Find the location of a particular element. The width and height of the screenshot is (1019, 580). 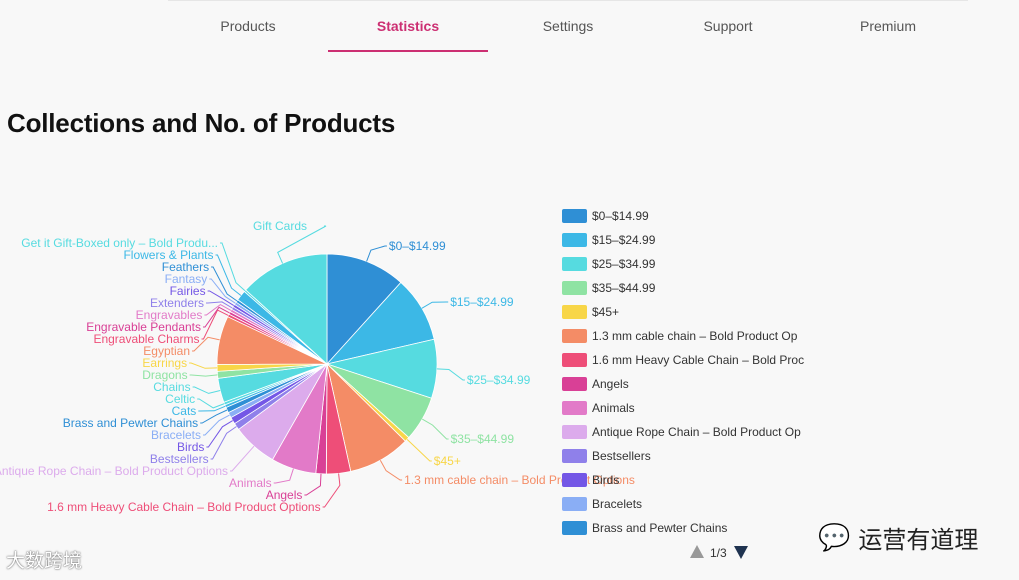

legend-page-indicator: 1/3 is located at coordinates (718, 553).